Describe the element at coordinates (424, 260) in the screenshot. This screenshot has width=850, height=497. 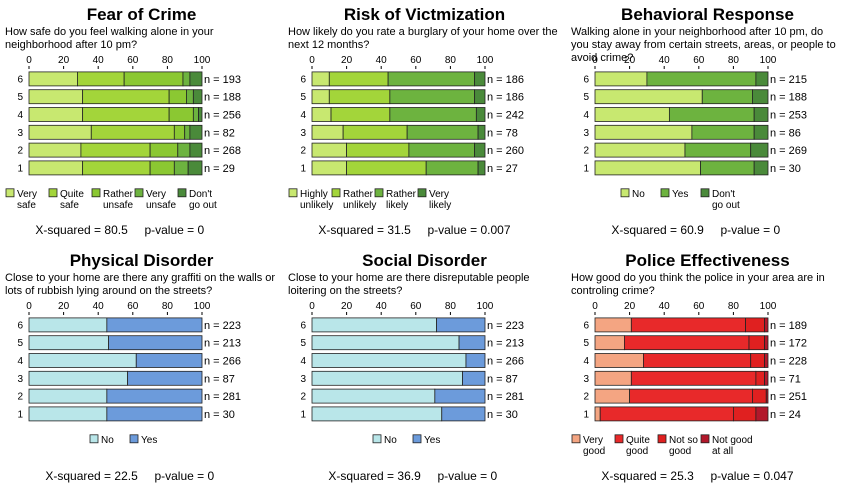
I see `chart-title: Social Disorder` at that location.